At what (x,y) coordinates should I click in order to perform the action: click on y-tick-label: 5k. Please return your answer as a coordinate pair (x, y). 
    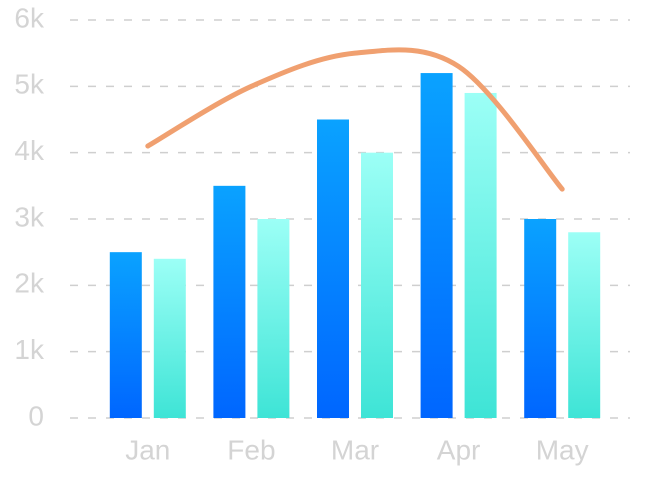
    Looking at the image, I should click on (29, 84).